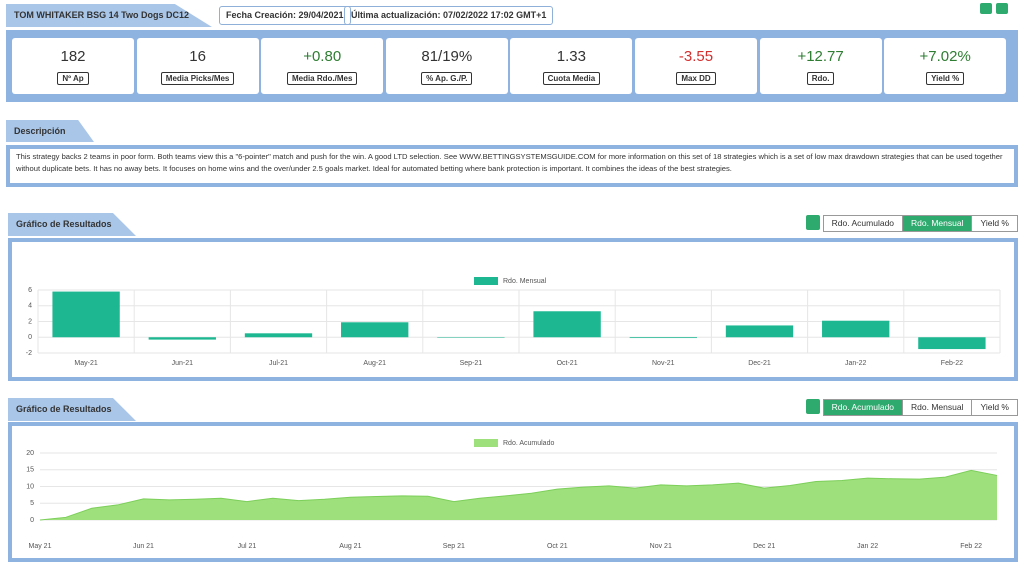 This screenshot has width=1024, height=572. Describe the element at coordinates (30, 470) in the screenshot. I see `y-tick-label: 15` at that location.